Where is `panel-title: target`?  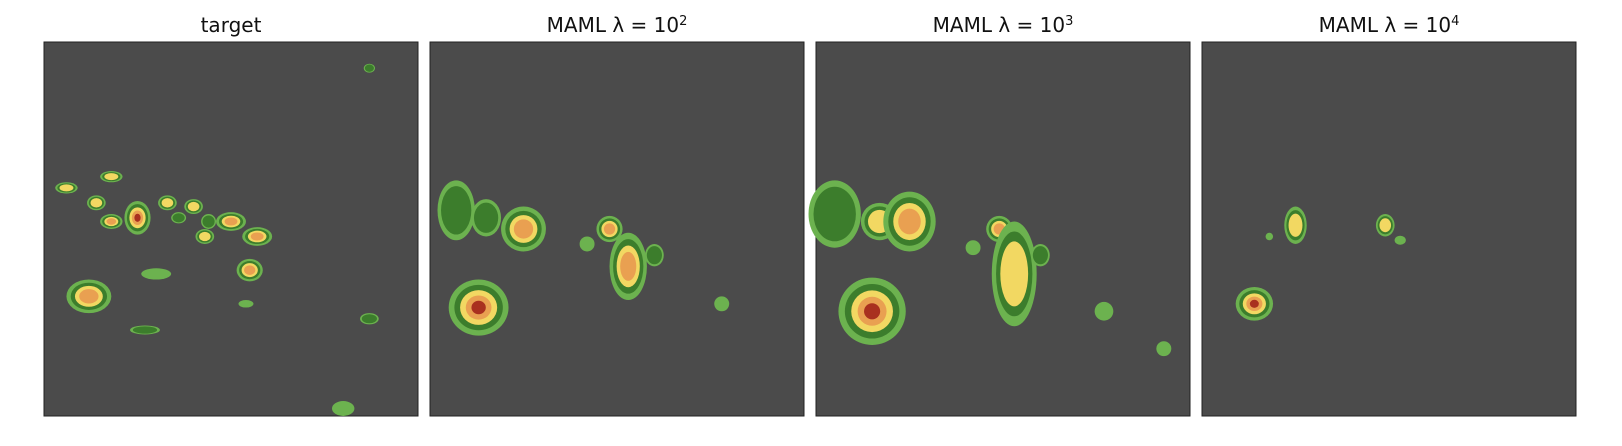 panel-title: target is located at coordinates (231, 25).